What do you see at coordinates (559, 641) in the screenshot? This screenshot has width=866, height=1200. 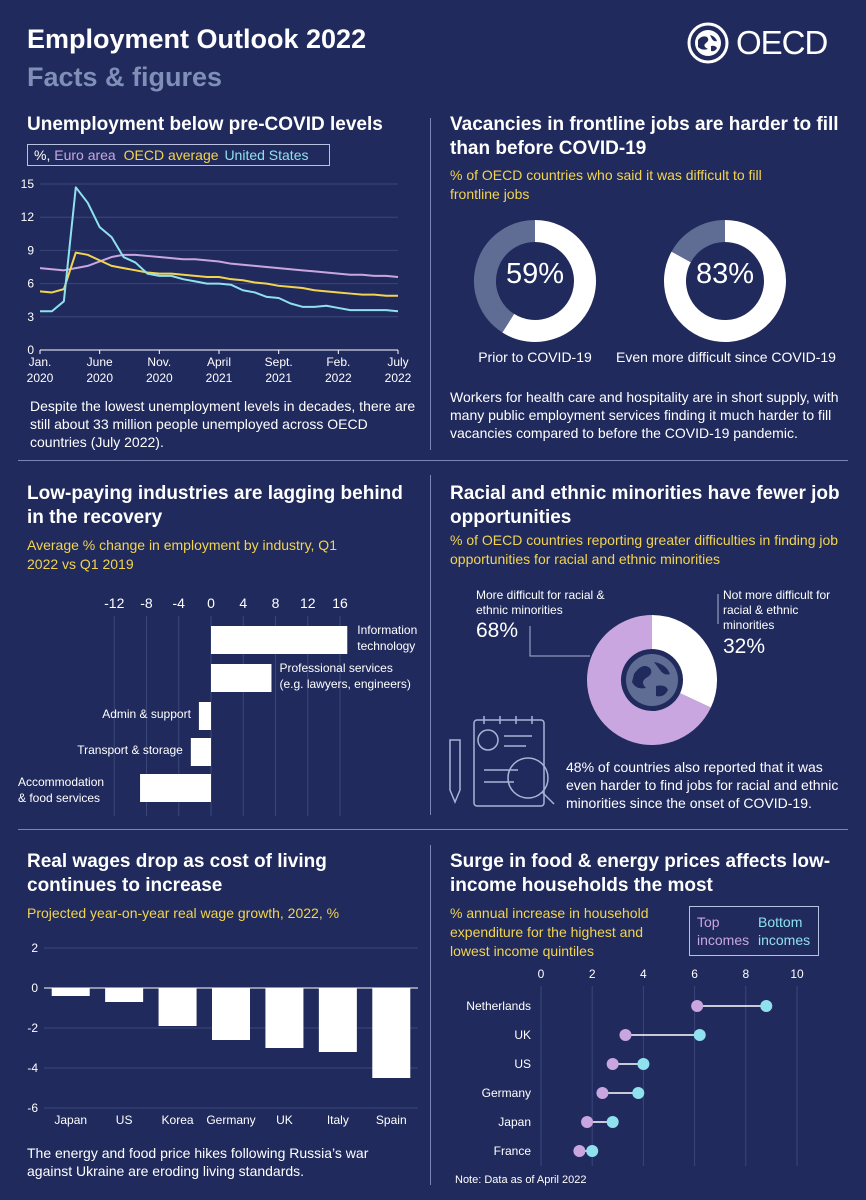 I see `leader-line` at bounding box center [559, 641].